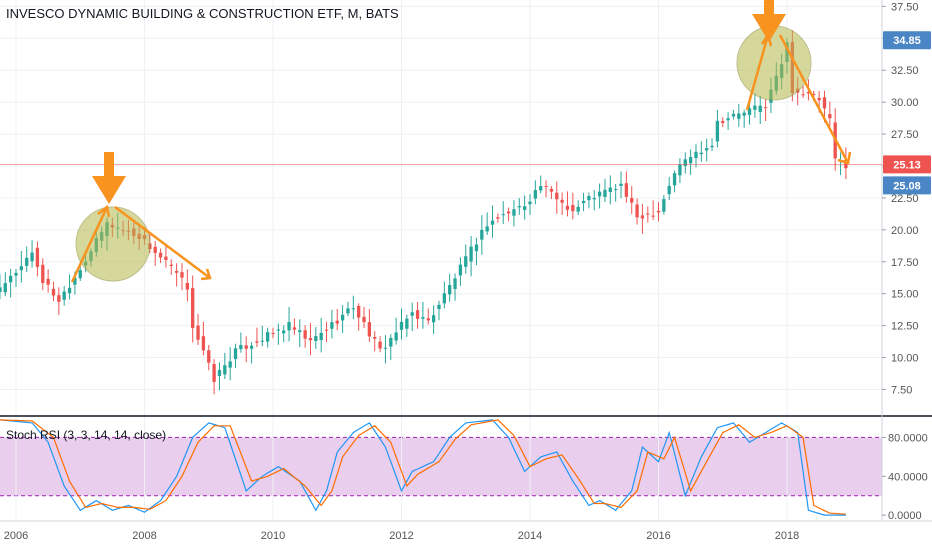  I want to click on price-badge-label: 25.08, so click(907, 186).